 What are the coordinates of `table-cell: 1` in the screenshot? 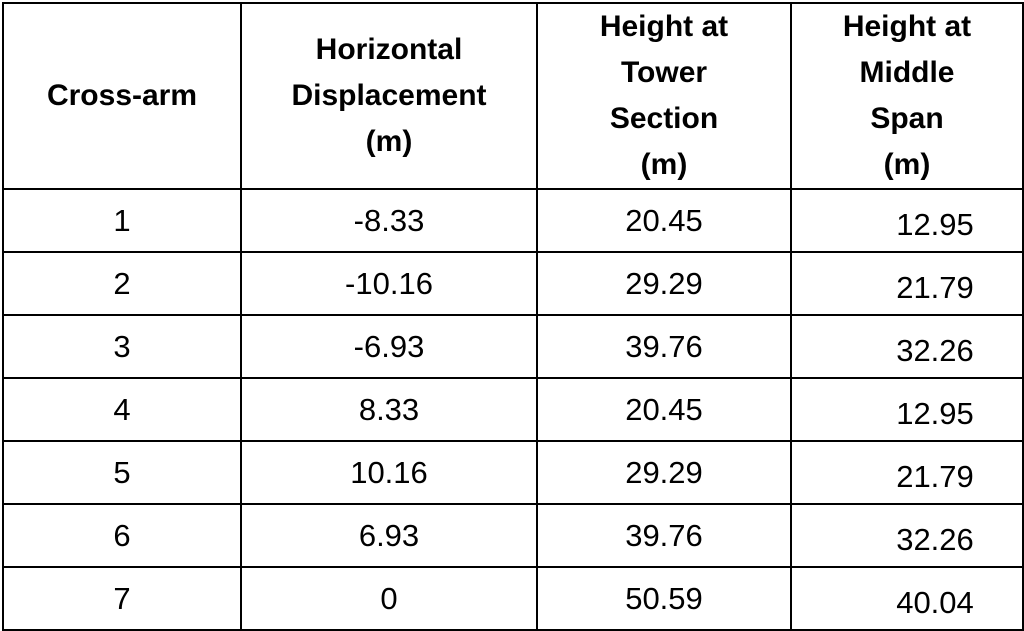 It's located at (122, 220).